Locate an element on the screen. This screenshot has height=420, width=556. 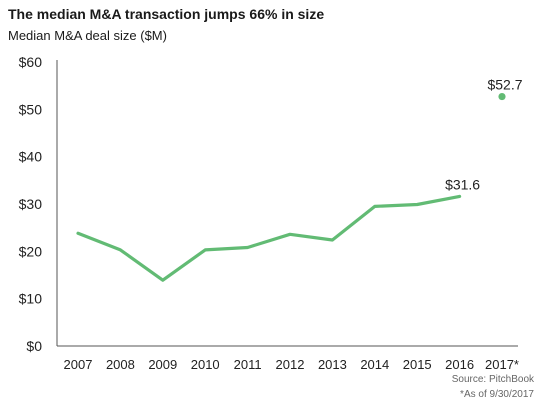
x-tick-label: 2012 is located at coordinates (290, 364).